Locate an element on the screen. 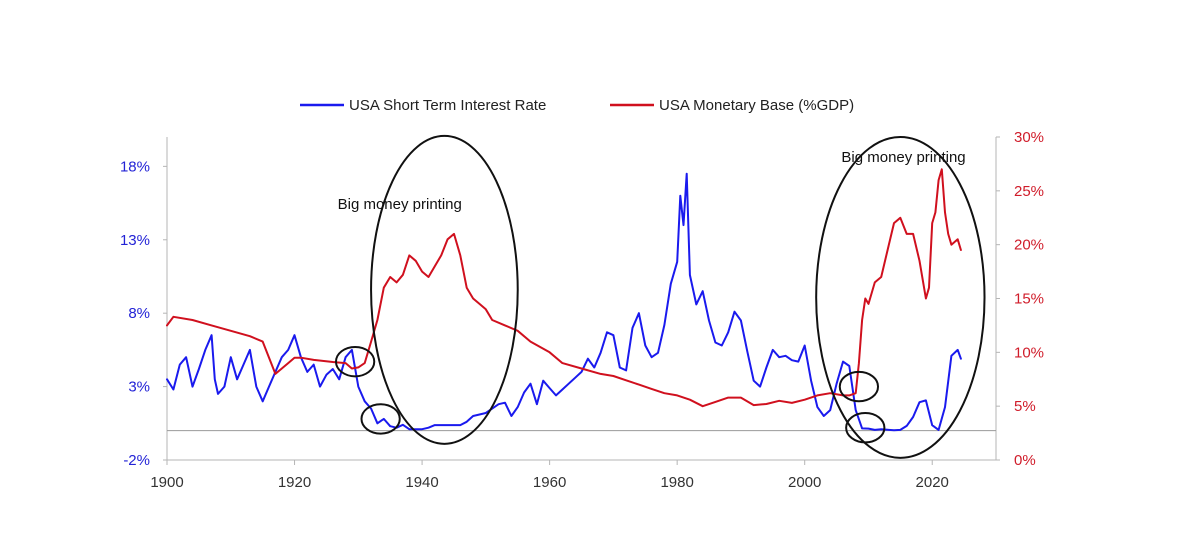 This screenshot has height=550, width=1200. y-right-tick-label: 5% is located at coordinates (1025, 406).